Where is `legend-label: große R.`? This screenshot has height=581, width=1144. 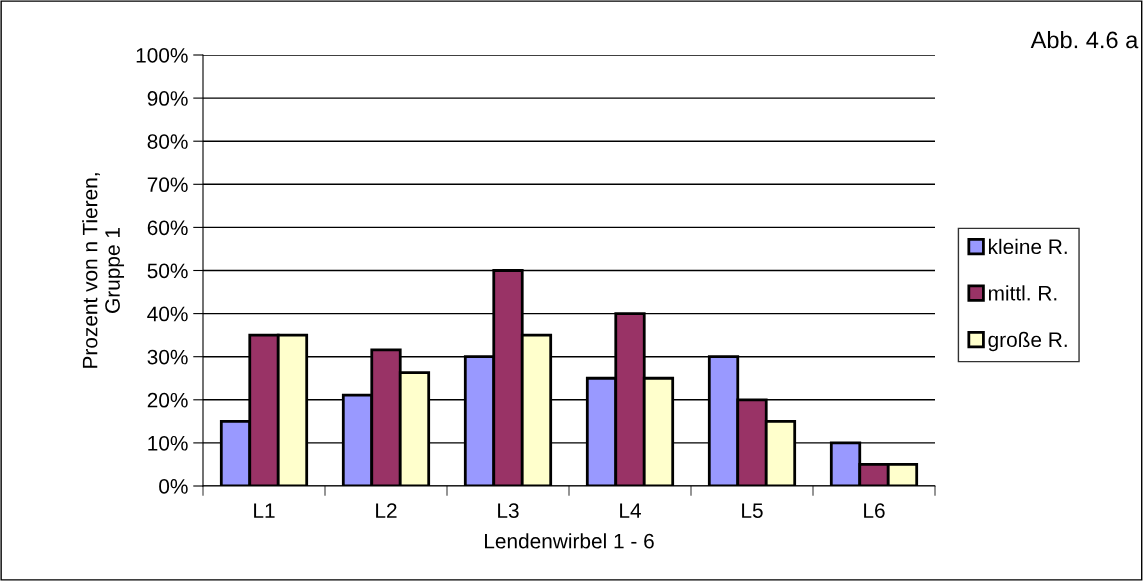
legend-label: große R. is located at coordinates (1027, 341).